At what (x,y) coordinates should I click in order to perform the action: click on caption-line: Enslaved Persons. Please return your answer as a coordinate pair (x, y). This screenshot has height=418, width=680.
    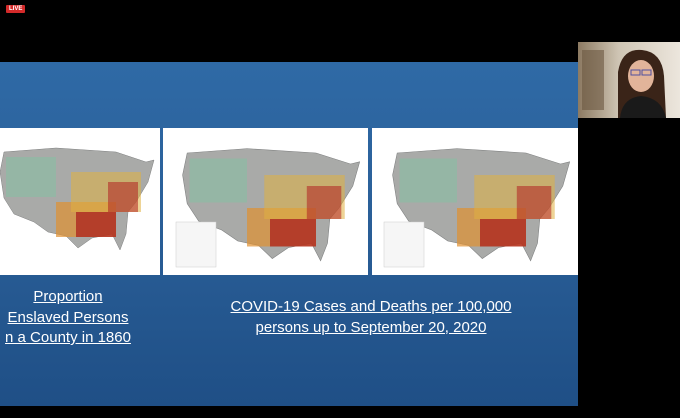
    Looking at the image, I should click on (68, 317).